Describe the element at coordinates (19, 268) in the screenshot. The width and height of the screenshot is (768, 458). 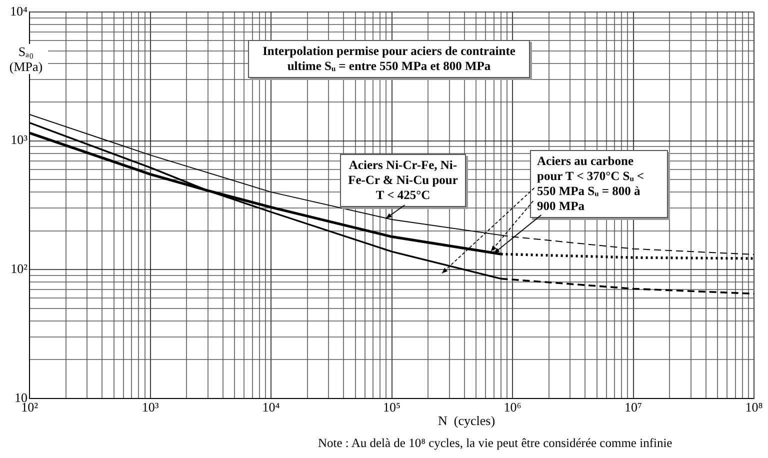
I see `y-tick-label: 10²` at that location.